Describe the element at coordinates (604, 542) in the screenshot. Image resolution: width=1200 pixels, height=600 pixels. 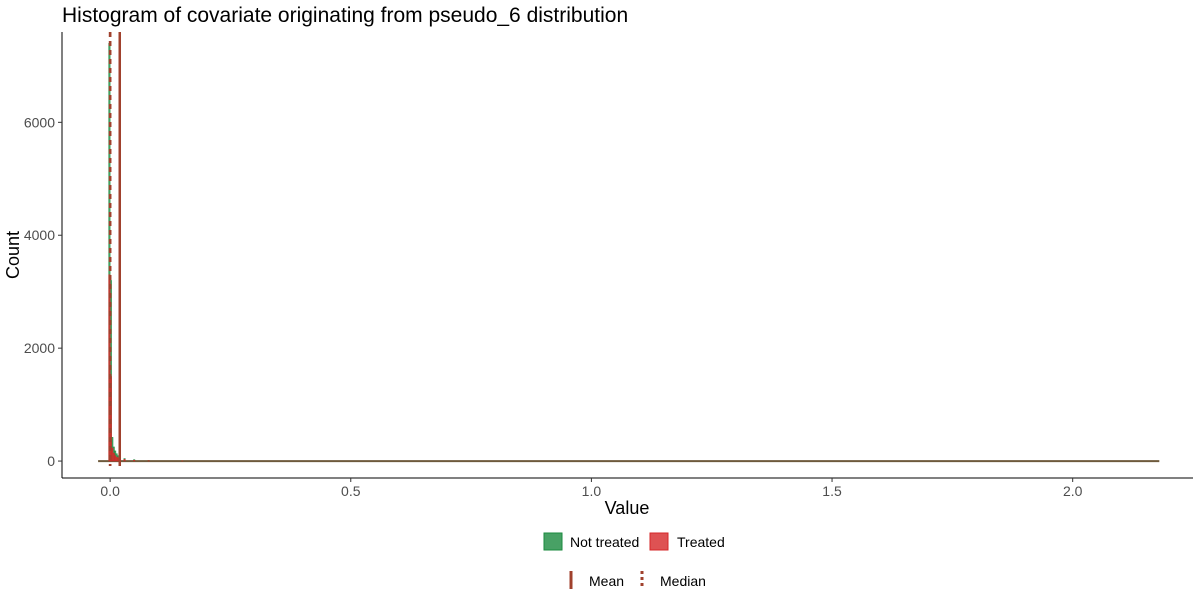
I see `legend-label-not-treated: Not treated` at that location.